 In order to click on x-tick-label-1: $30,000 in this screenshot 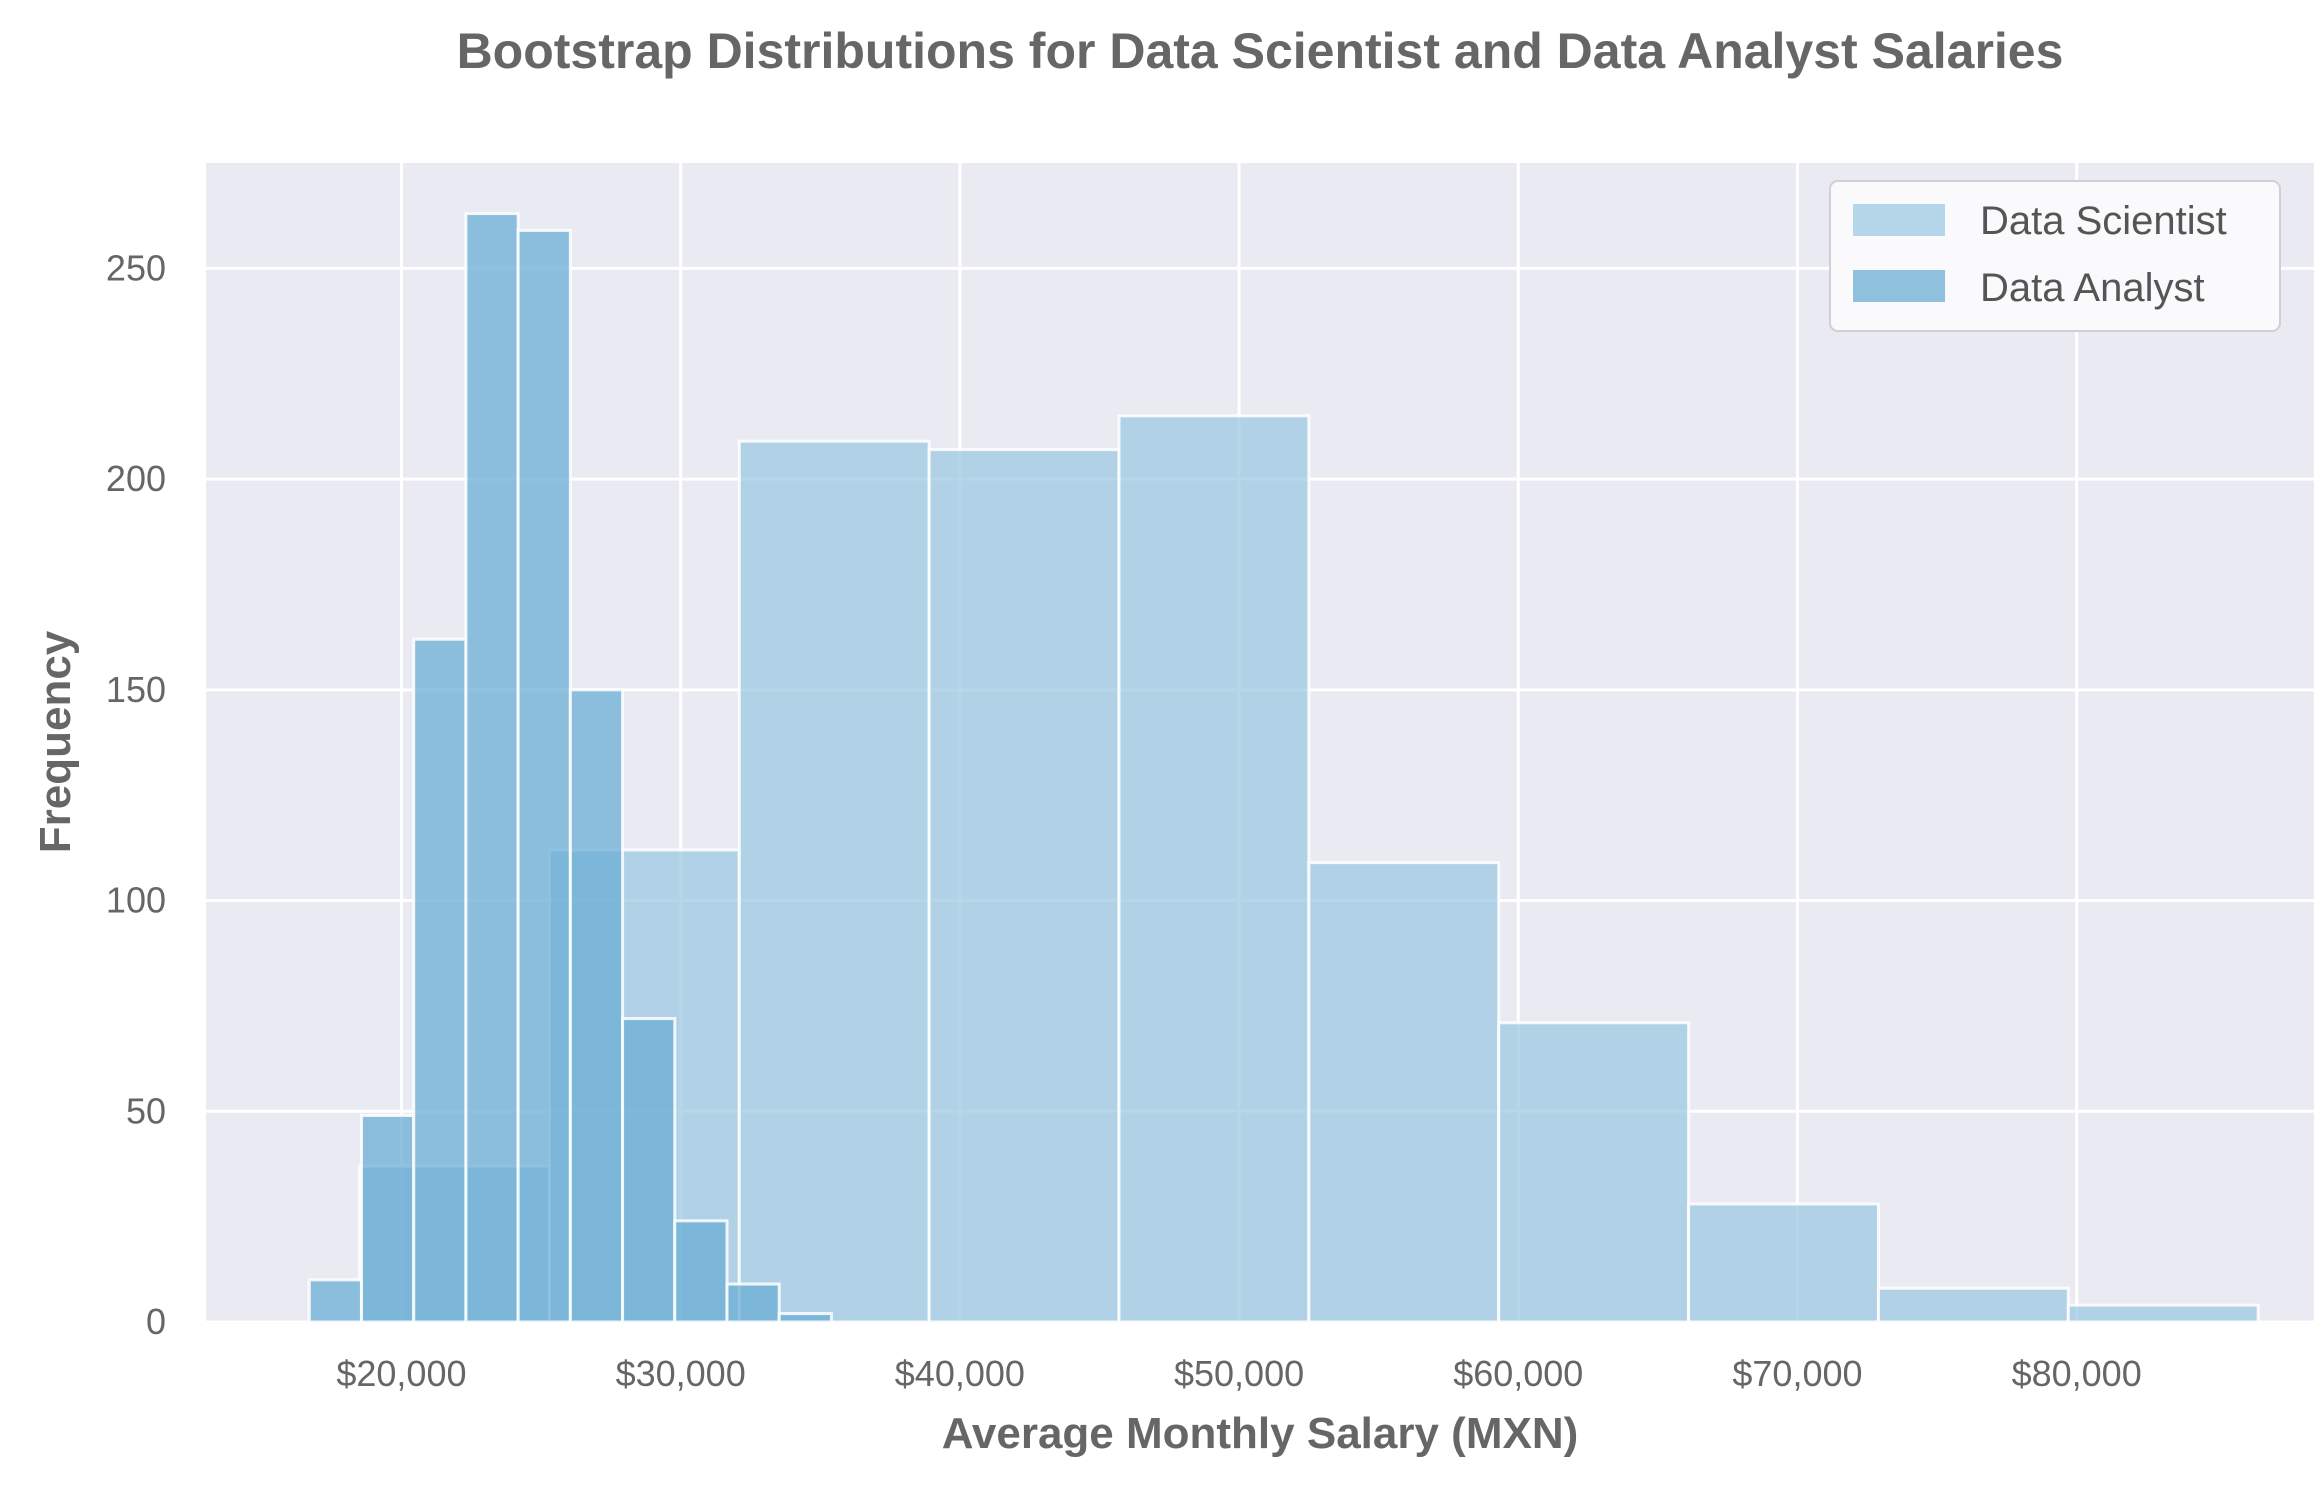, I will do `click(681, 1373)`.